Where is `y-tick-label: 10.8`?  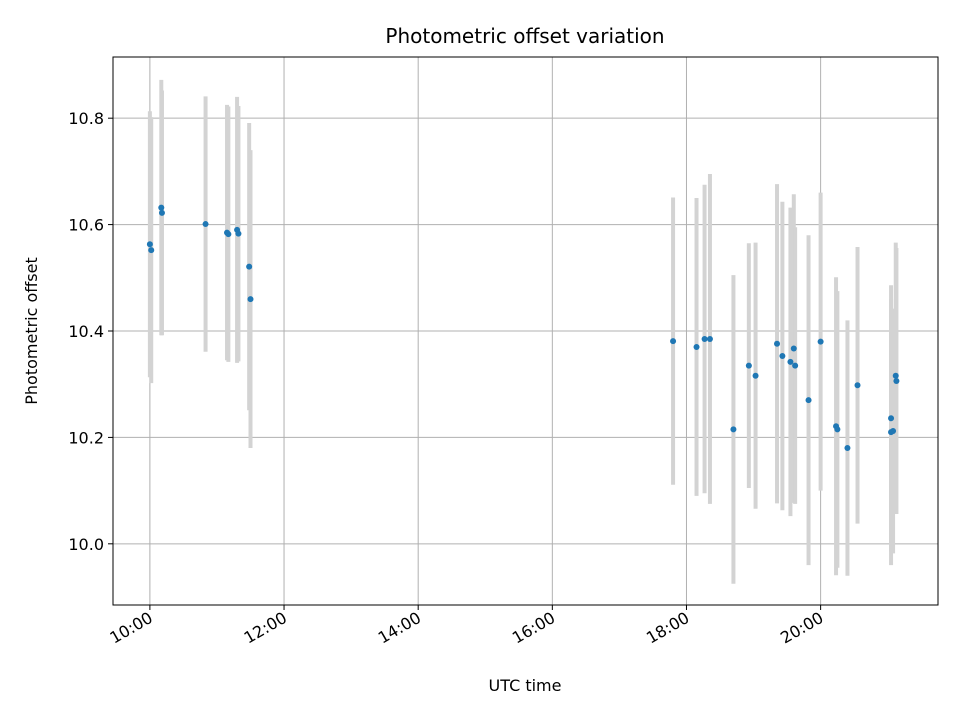 y-tick-label: 10.8 is located at coordinates (86, 118).